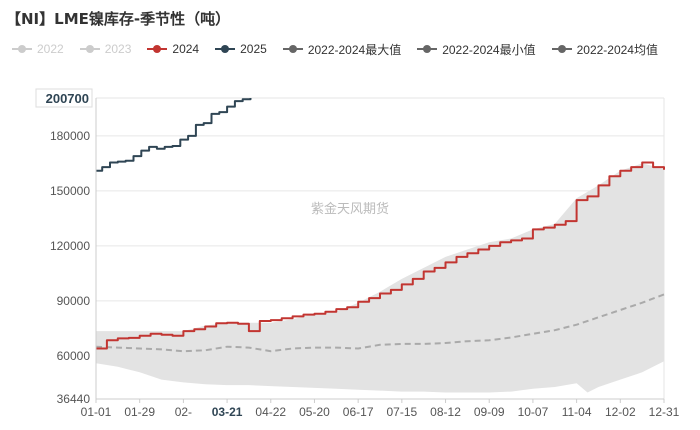  What do you see at coordinates (70, 191) in the screenshot?
I see `y-tick-label: 150000` at bounding box center [70, 191].